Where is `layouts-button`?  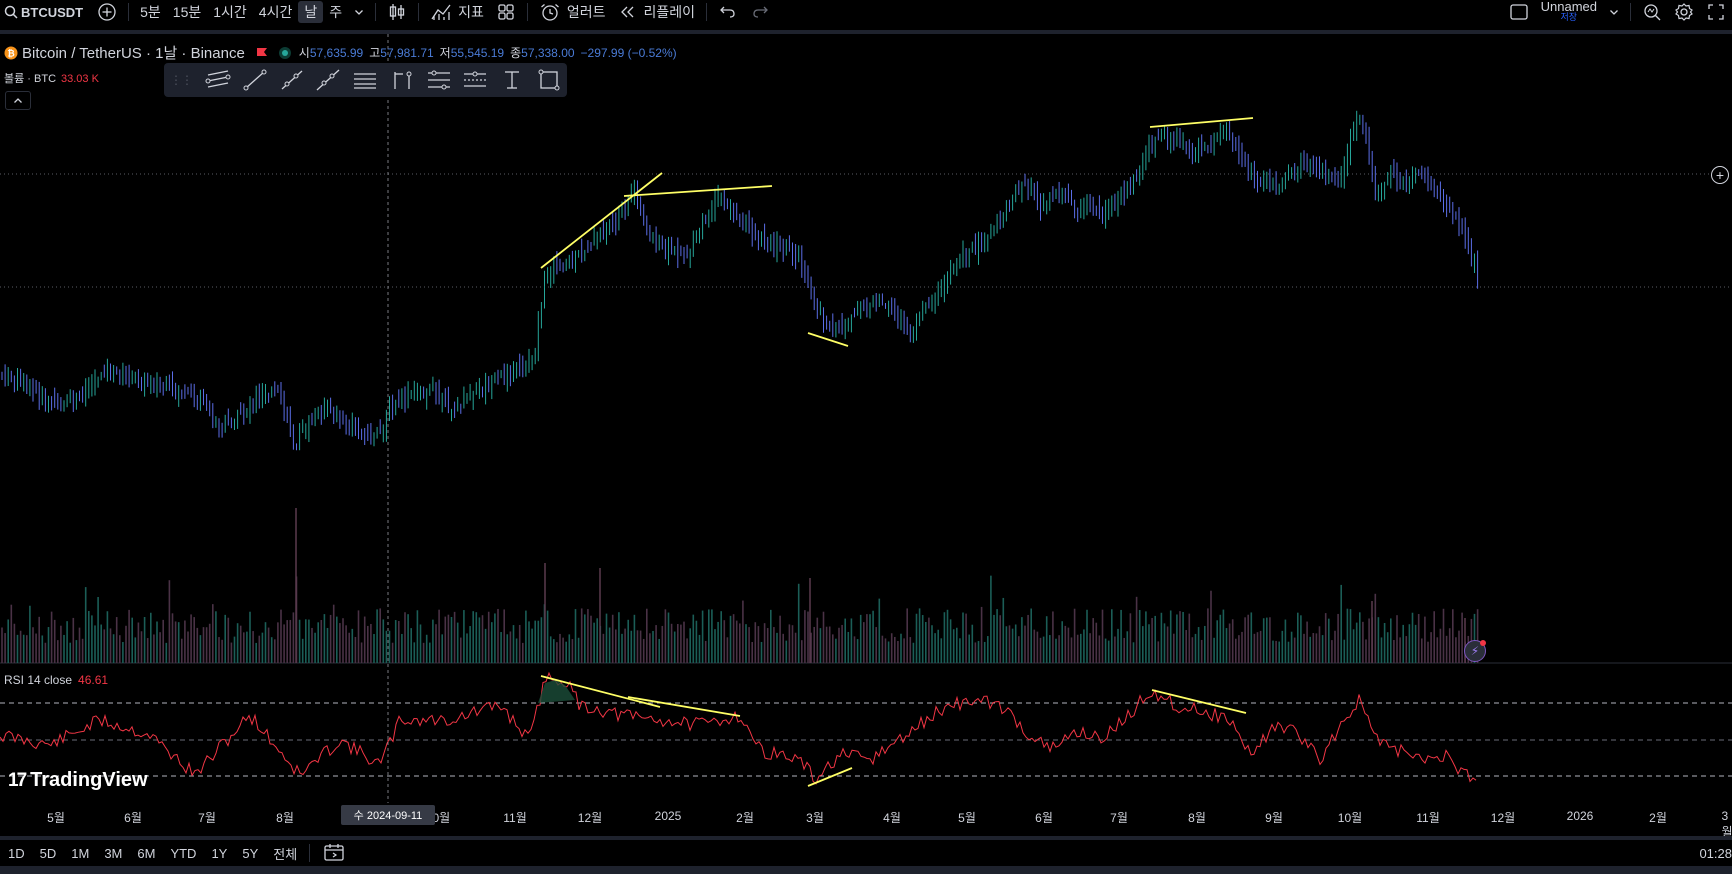
layouts-button is located at coordinates (506, 12).